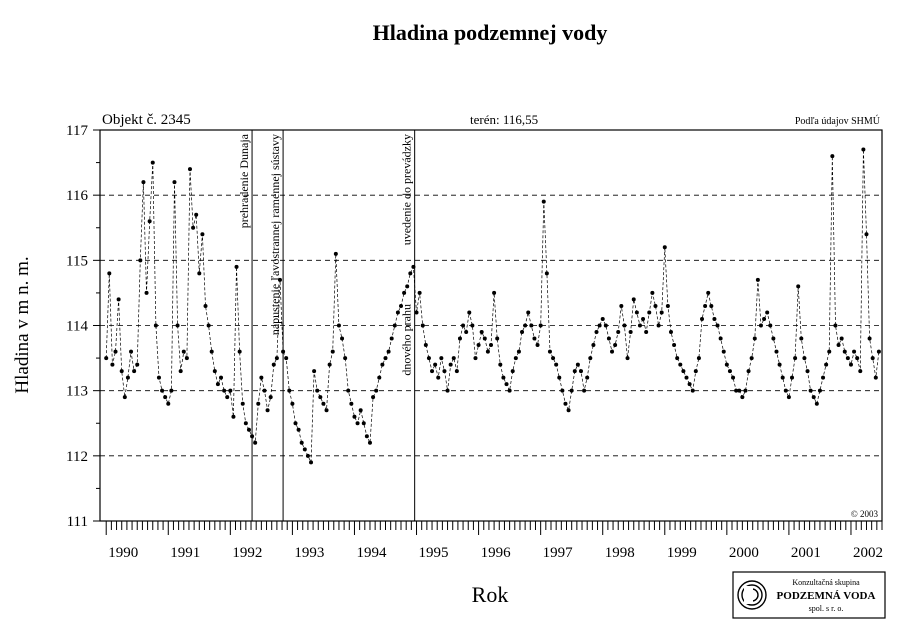 The image size is (900, 633). What do you see at coordinates (620, 553) in the screenshot?
I see `x-tick-label: 1998` at bounding box center [620, 553].